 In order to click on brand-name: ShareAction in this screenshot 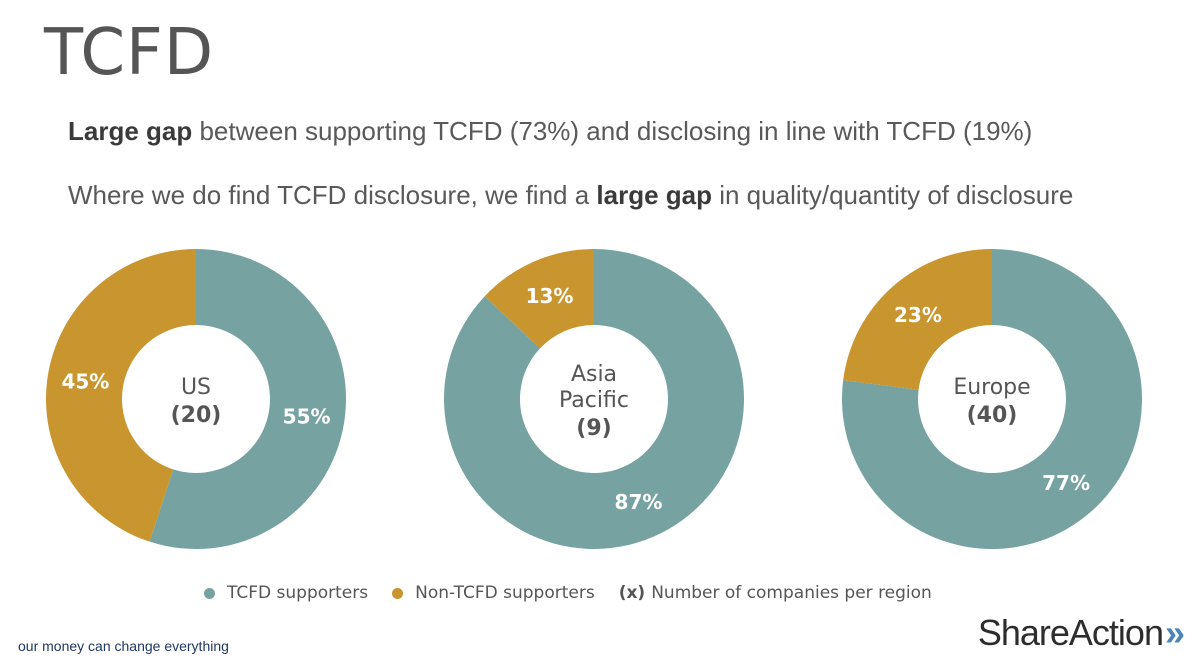, I will do `click(1070, 632)`.